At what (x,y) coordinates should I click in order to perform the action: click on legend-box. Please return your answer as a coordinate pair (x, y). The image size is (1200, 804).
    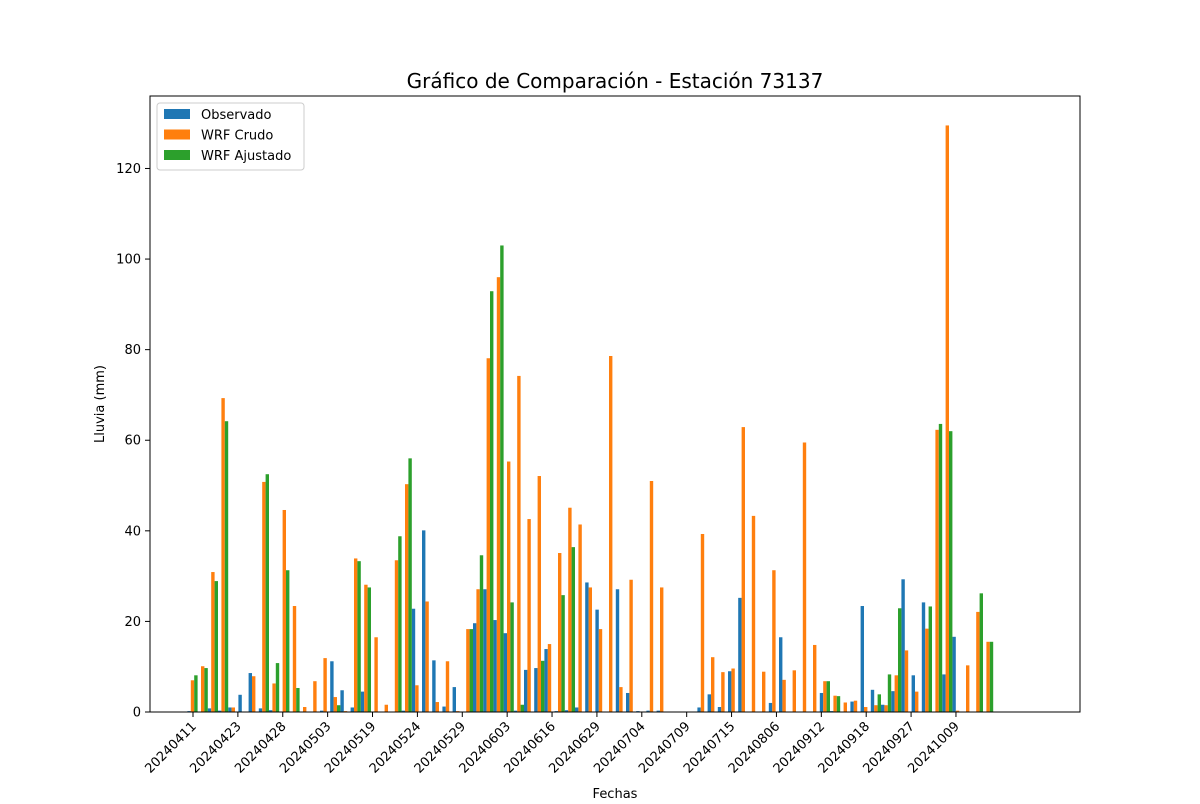
    Looking at the image, I should click on (230, 136).